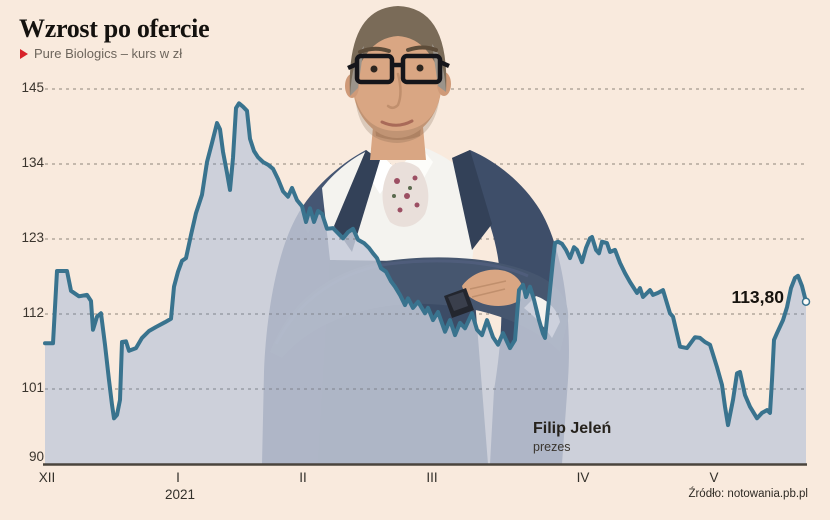  What do you see at coordinates (748, 494) in the screenshot?
I see `source-credit: Źródło: notowania.pb.pl` at bounding box center [748, 494].